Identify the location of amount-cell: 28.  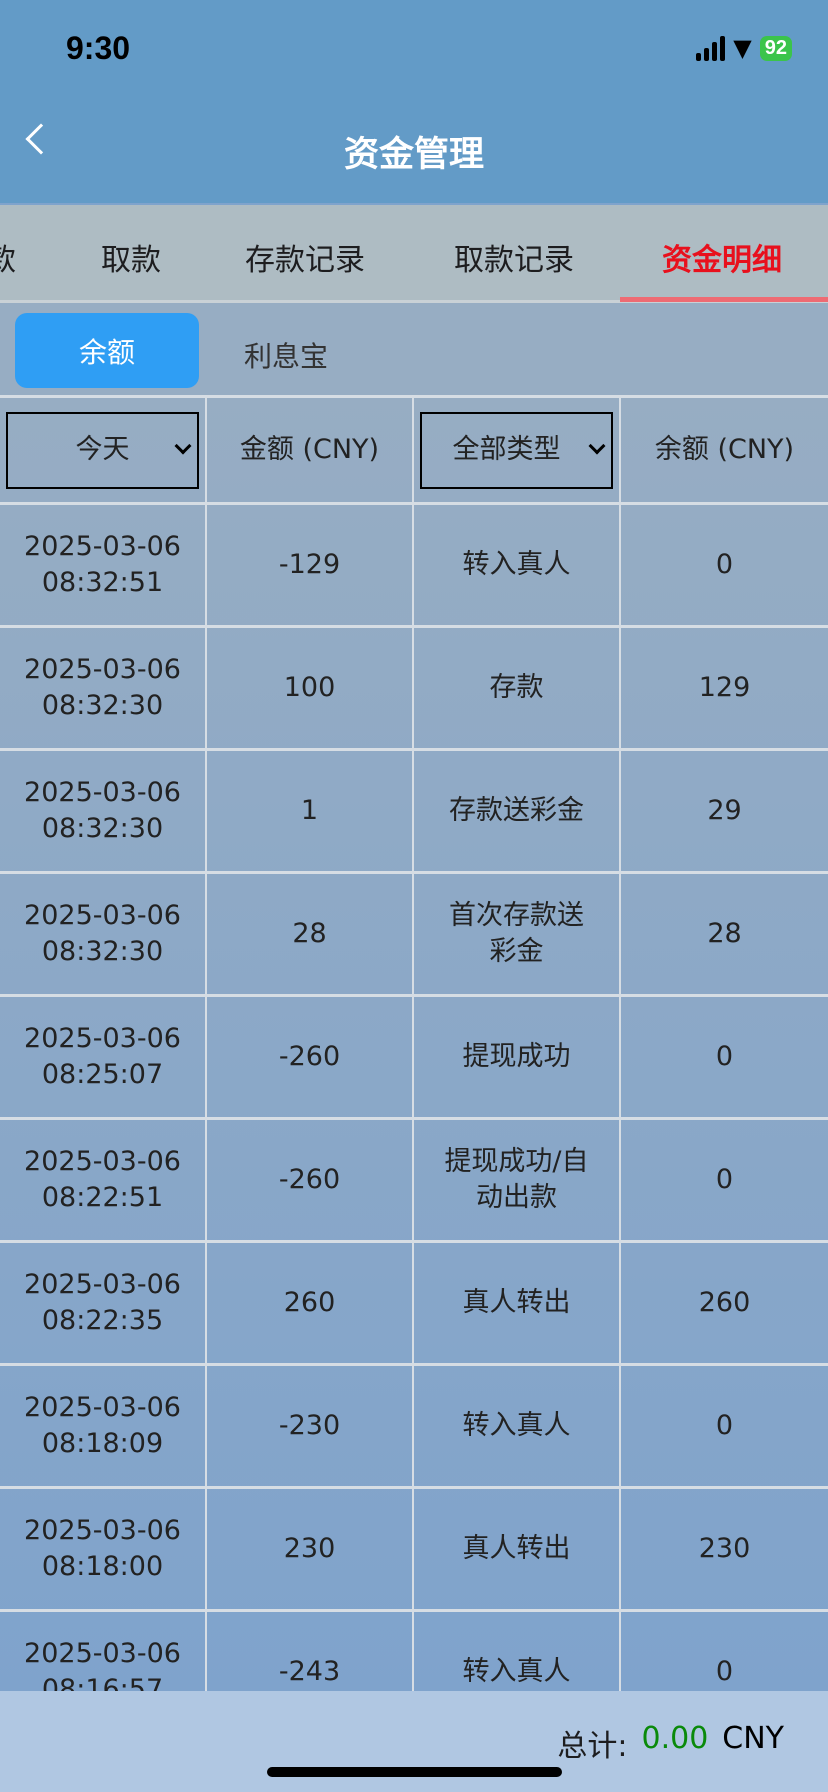
(310, 934).